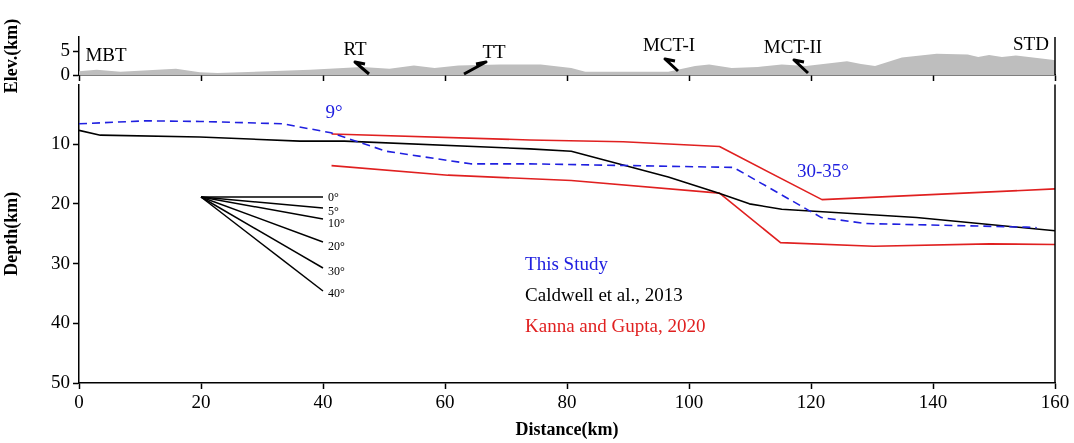 This screenshot has width=1074, height=443. I want to click on annotation: RT, so click(355, 48).